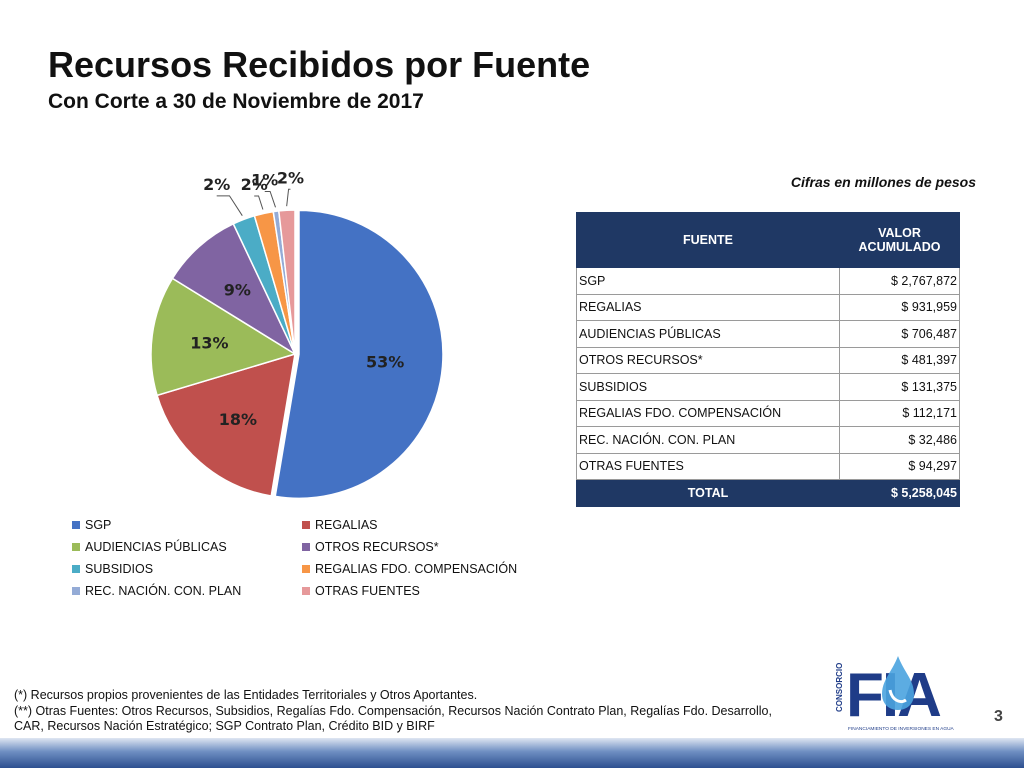  Describe the element at coordinates (236, 101) in the screenshot. I see `page-subtitle: Con Corte a 30 de Noviembre de 2017` at that location.